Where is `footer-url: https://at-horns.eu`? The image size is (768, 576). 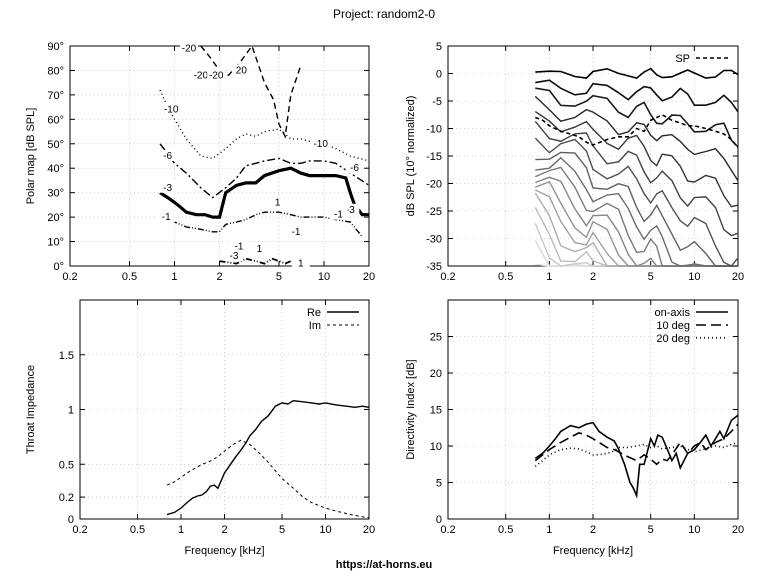 footer-url: https://at-horns.eu is located at coordinates (384, 565).